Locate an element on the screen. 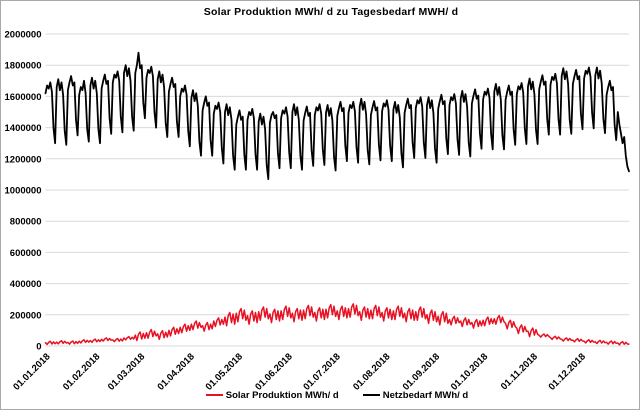 Image resolution: width=640 pixels, height=410 pixels. y-axis-tick-label: 1200000 is located at coordinates (23, 159).